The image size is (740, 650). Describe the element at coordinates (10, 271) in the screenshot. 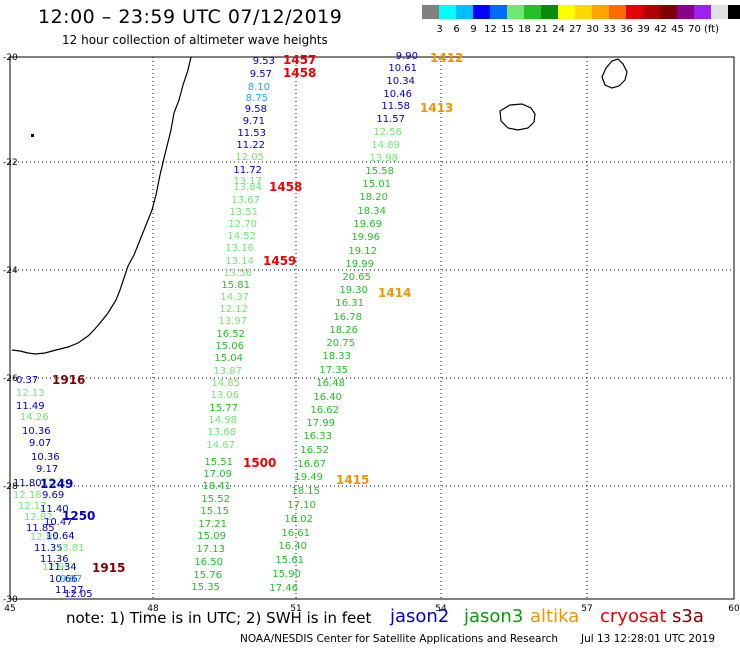

I see `lat-tick-label: -24` at that location.